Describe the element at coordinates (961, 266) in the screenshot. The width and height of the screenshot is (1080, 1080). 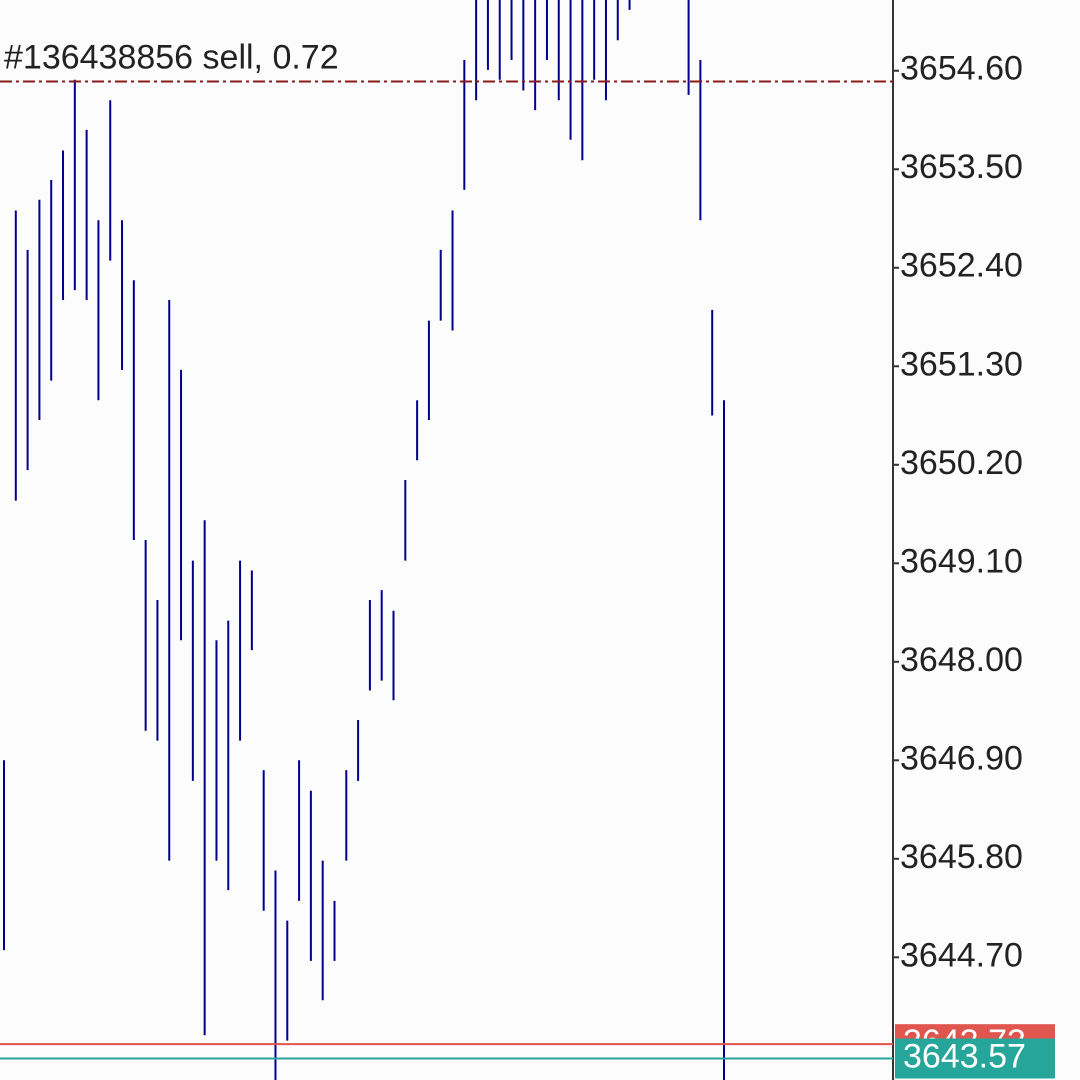
I see `y-tick-label: 3652.40` at that location.